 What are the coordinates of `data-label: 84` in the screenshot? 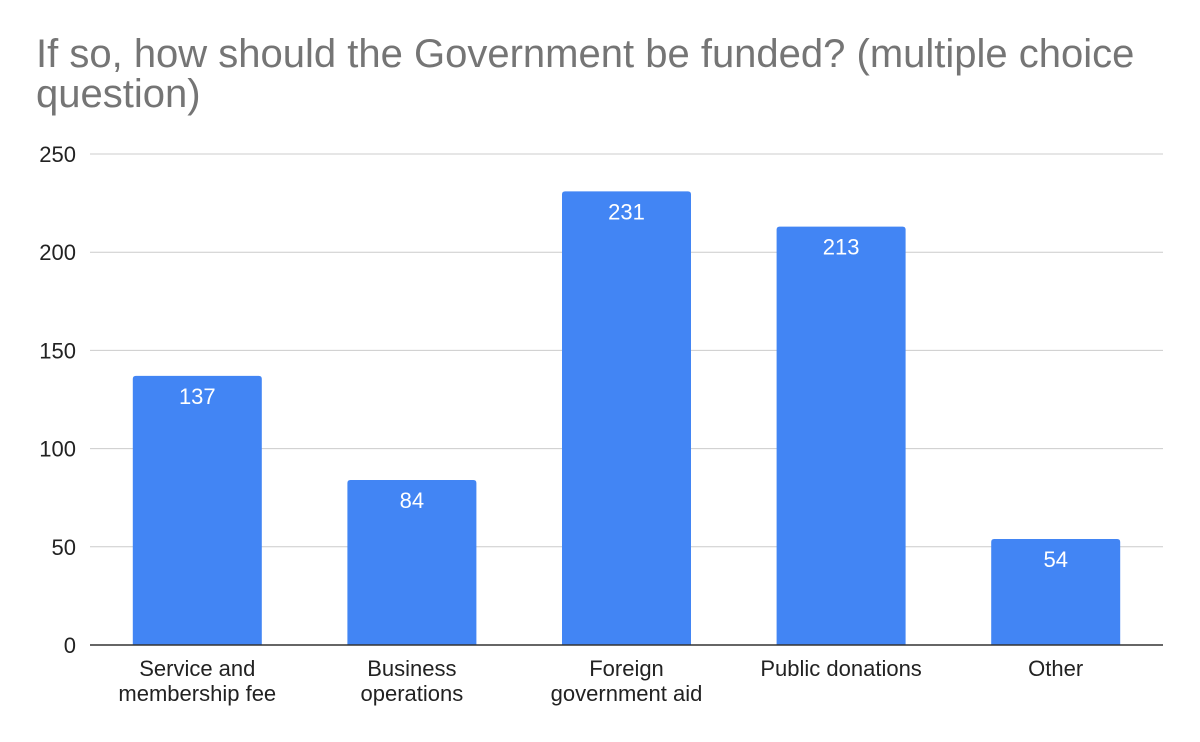 It's located at (412, 500).